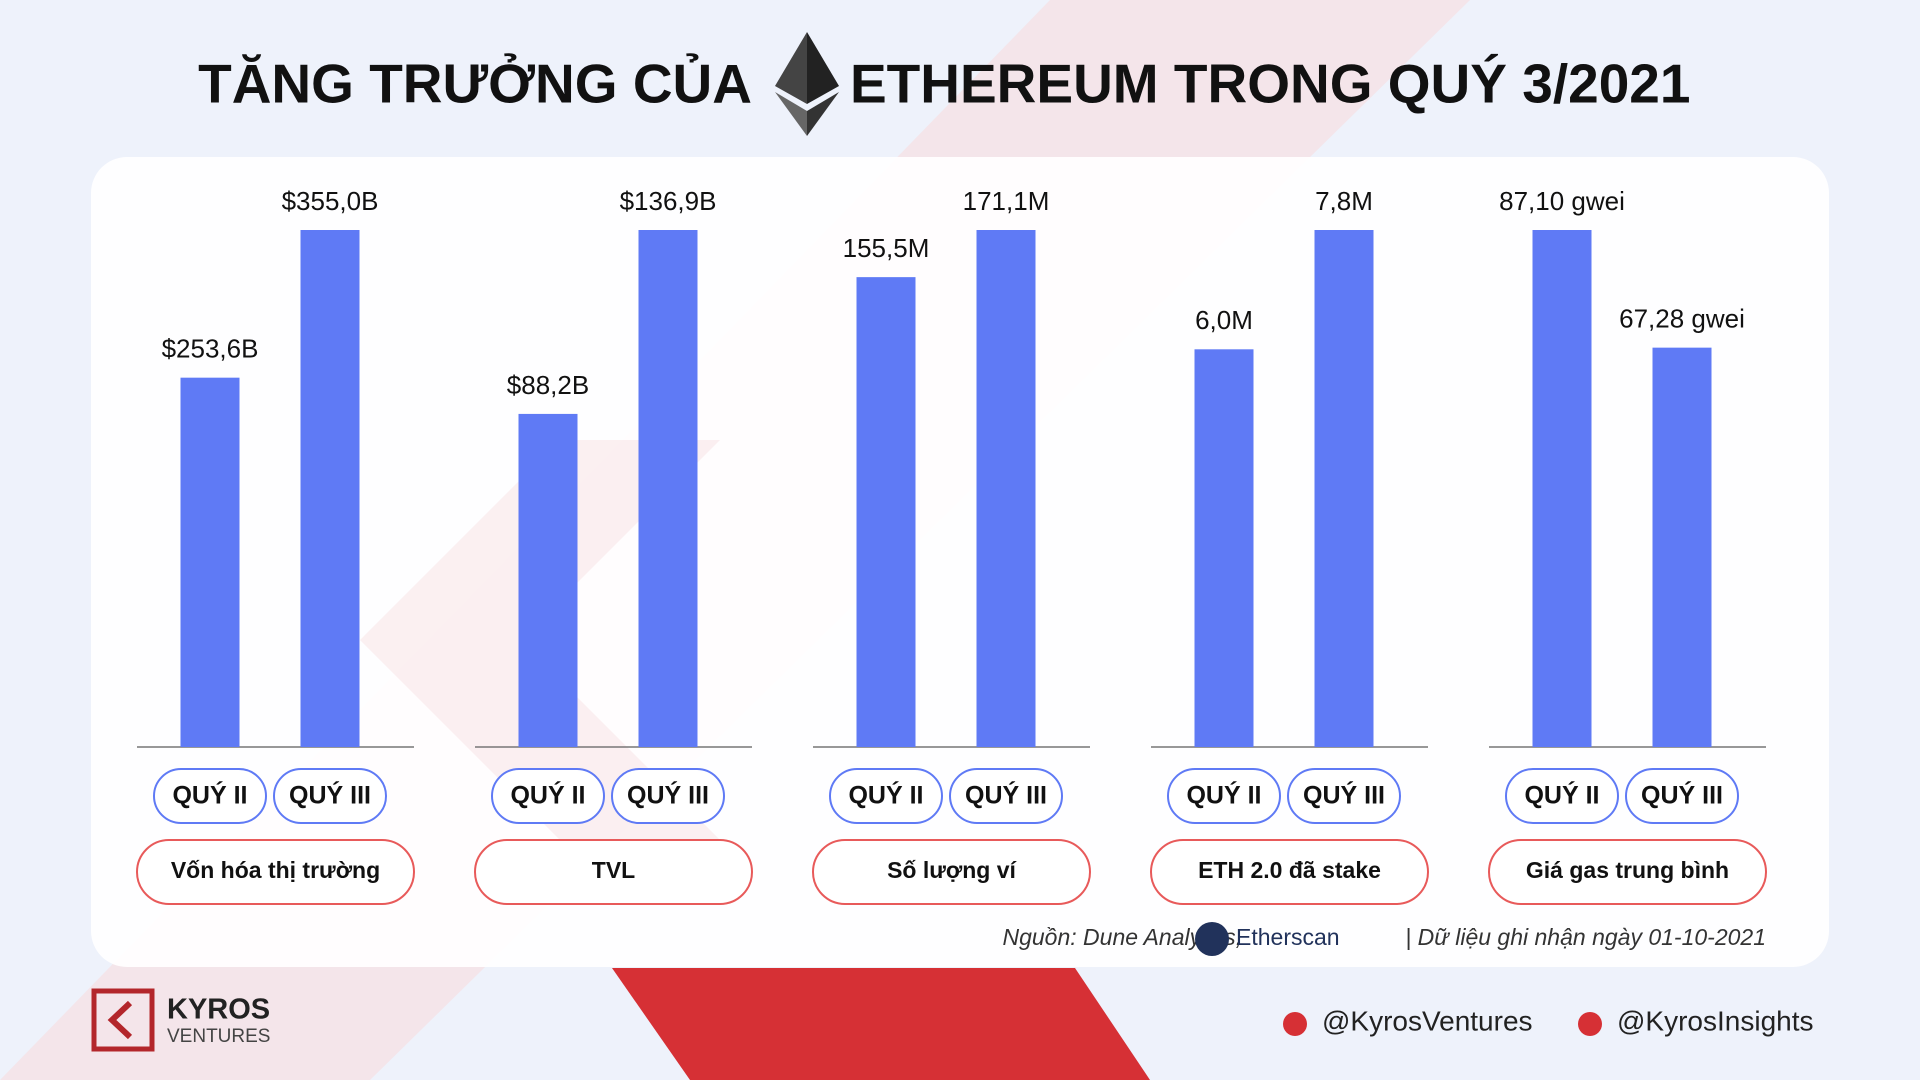 The image size is (1920, 1085). I want to click on twitter-icon, so click(1295, 1024).